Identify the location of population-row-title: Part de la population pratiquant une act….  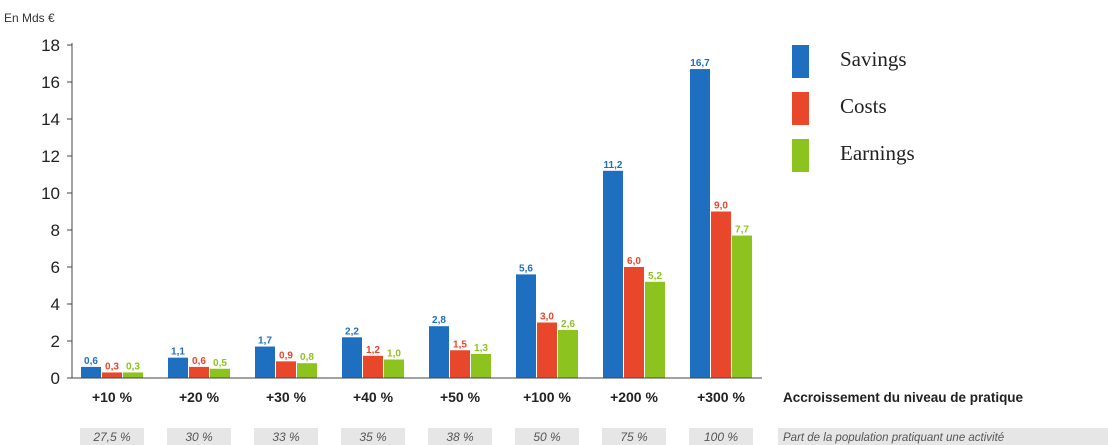
(893, 438).